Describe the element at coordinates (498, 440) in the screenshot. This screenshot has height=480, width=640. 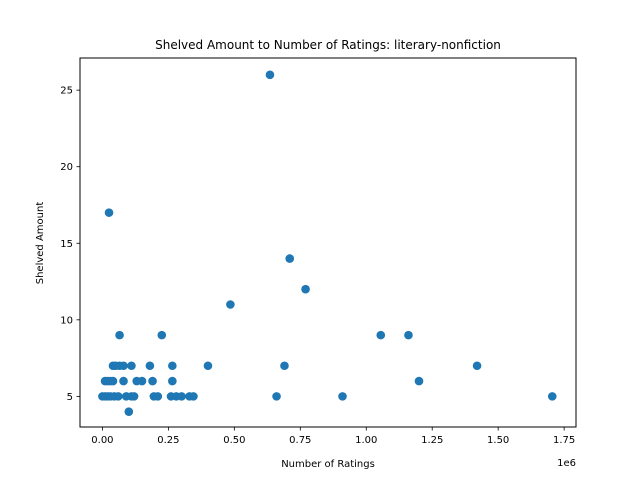
I see `x-tick-label: 1.50` at that location.